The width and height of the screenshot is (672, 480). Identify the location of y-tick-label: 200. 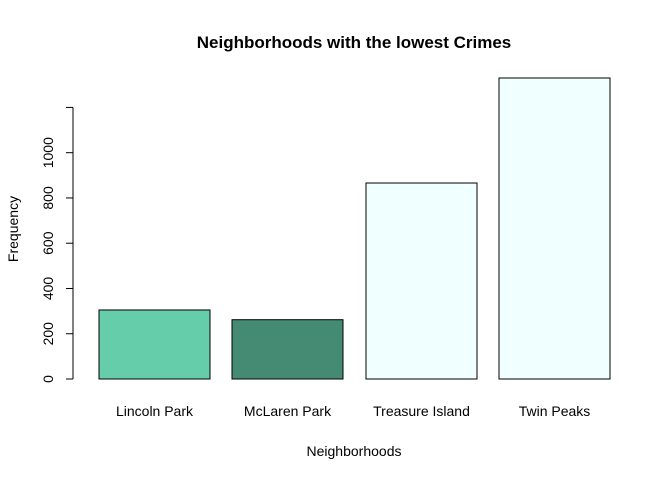
(48, 334).